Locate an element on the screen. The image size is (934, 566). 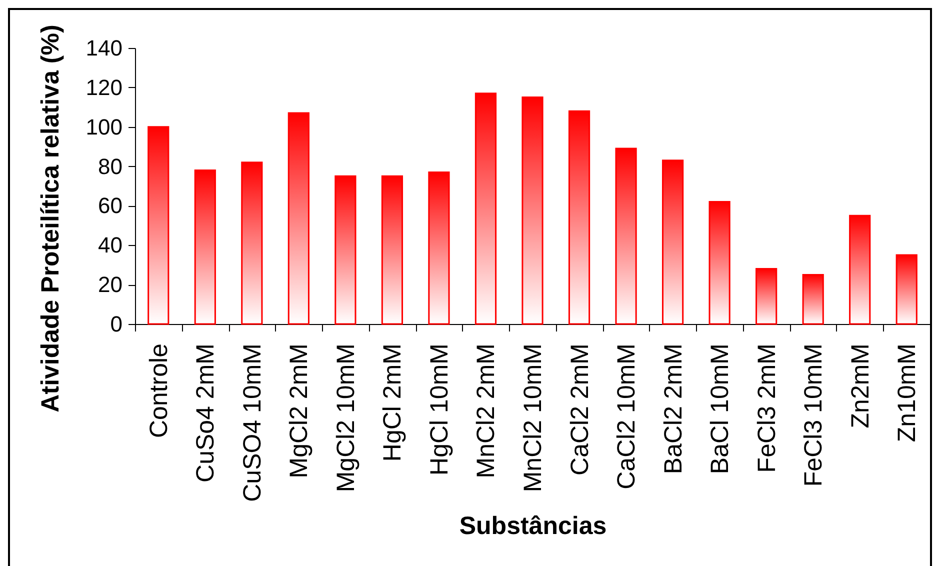
y-tick-label: 60 is located at coordinates (110, 205).